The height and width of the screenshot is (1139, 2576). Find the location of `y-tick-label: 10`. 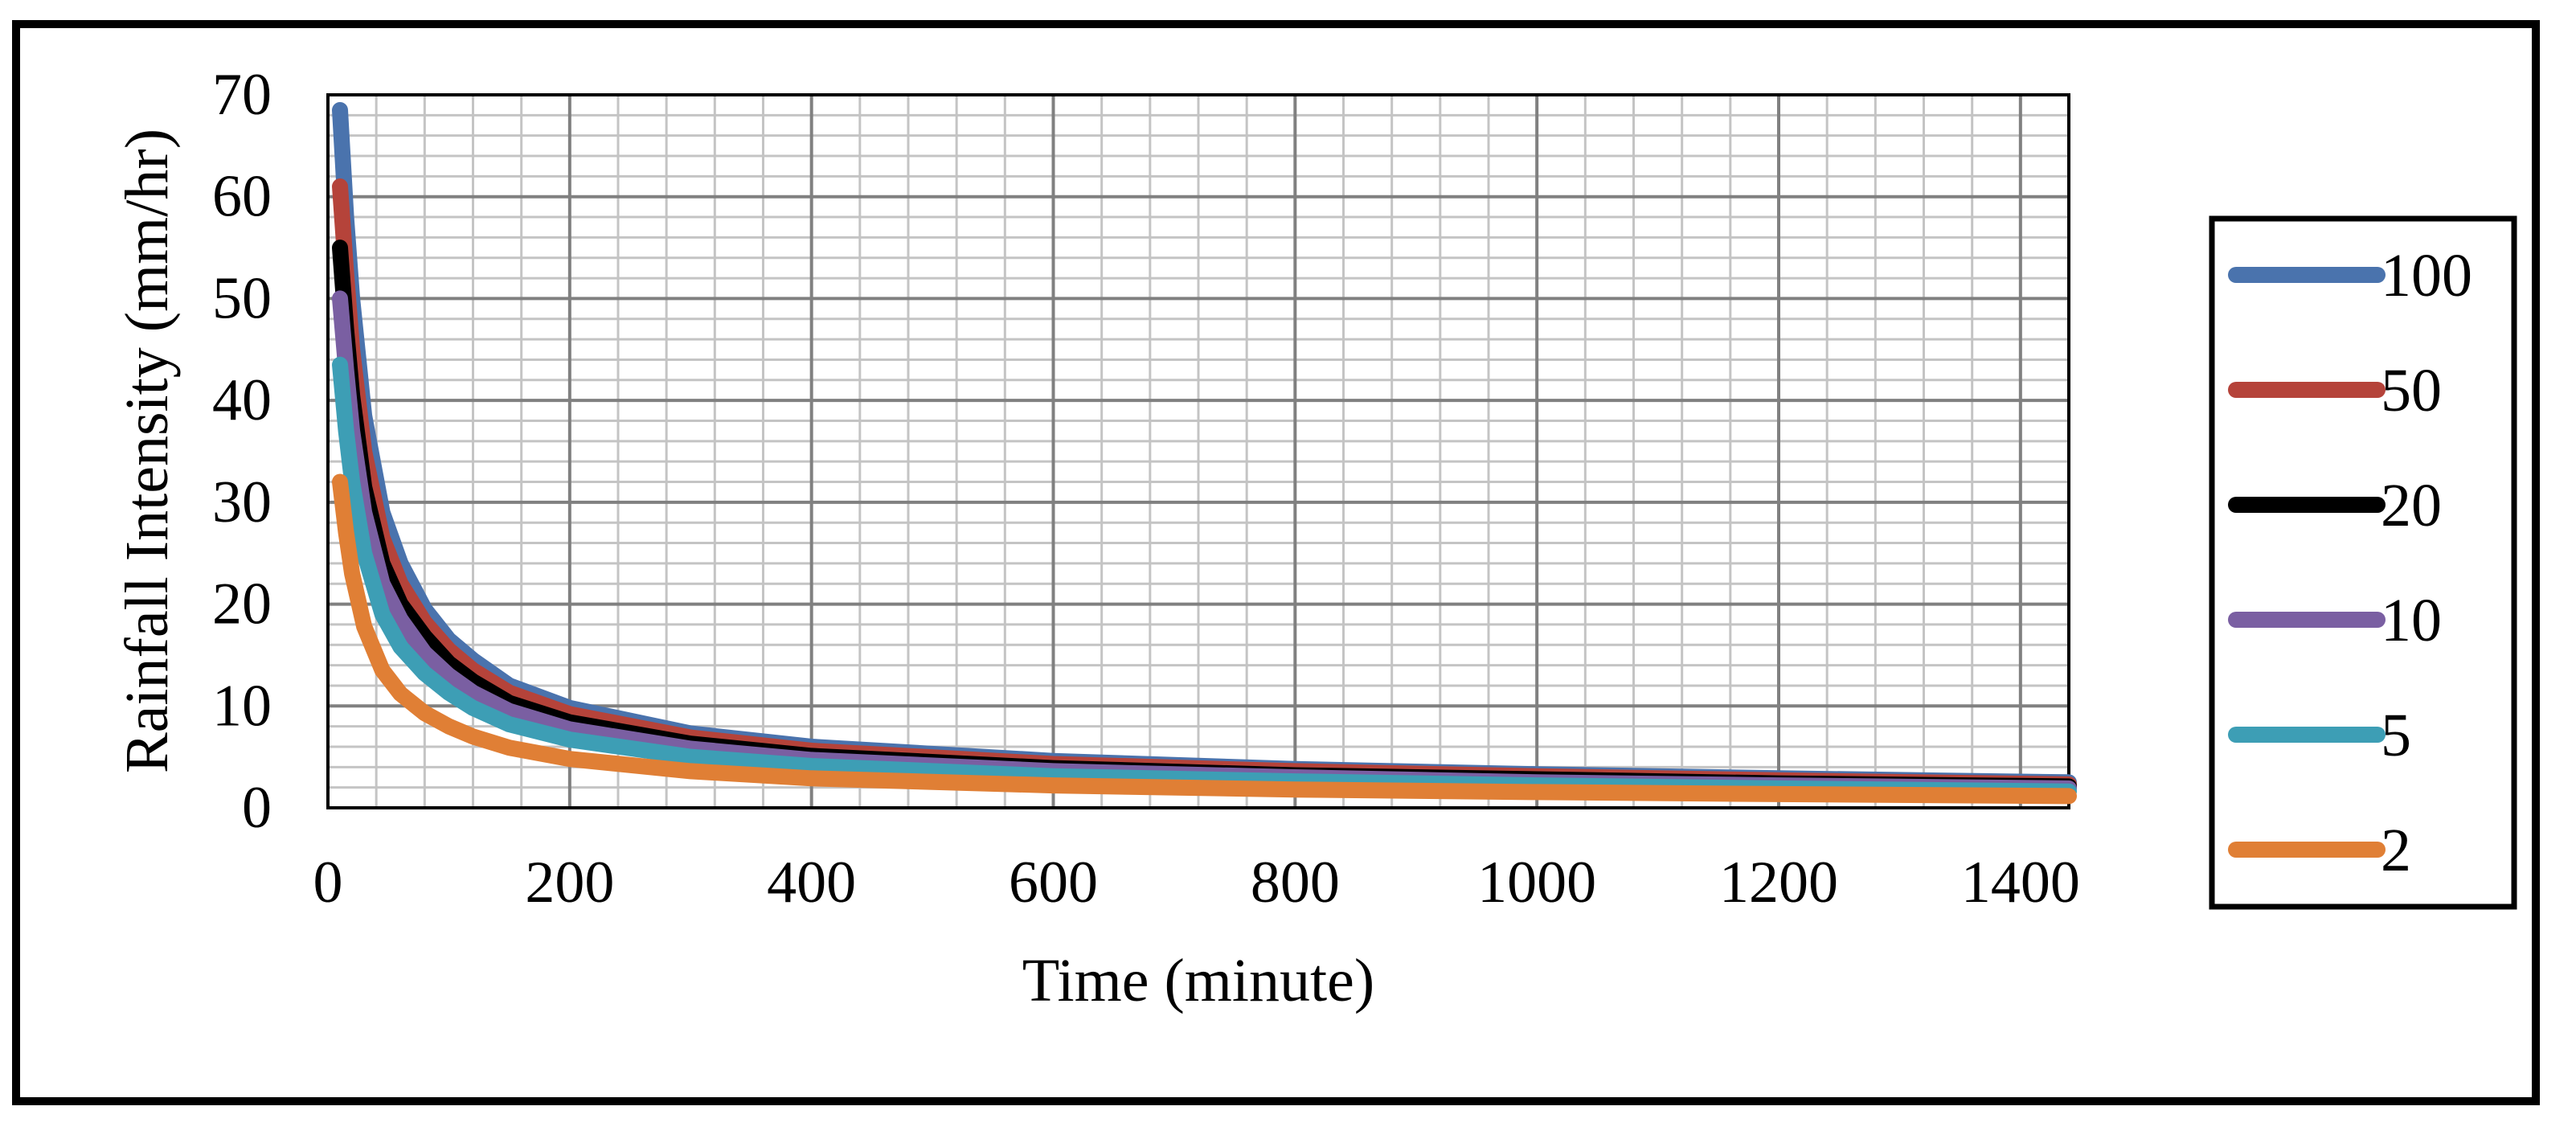

y-tick-label: 10 is located at coordinates (242, 706).